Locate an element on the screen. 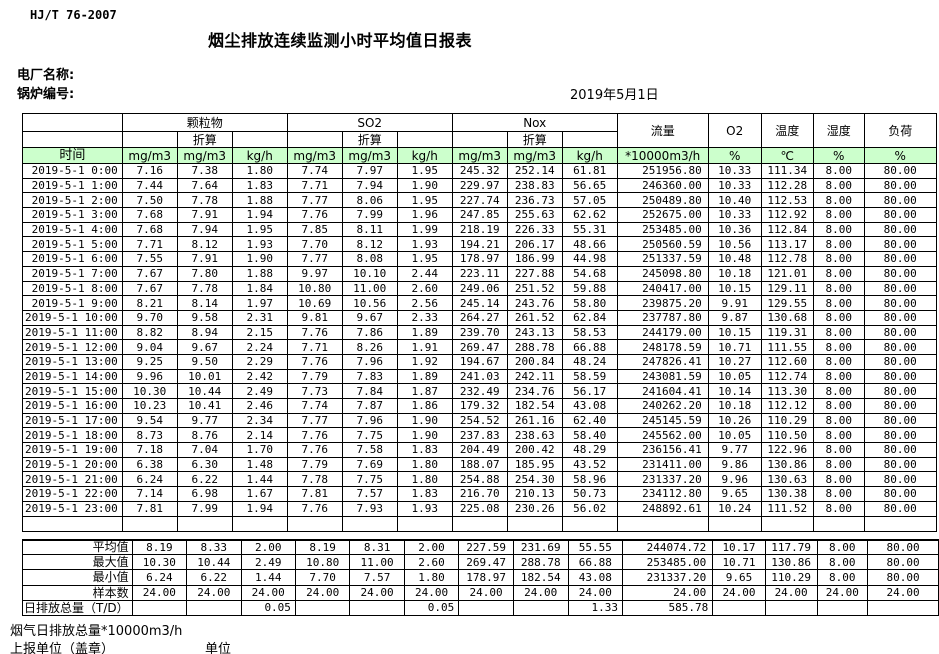 The height and width of the screenshot is (654, 939). value-cell: 112.84 is located at coordinates (787, 229).